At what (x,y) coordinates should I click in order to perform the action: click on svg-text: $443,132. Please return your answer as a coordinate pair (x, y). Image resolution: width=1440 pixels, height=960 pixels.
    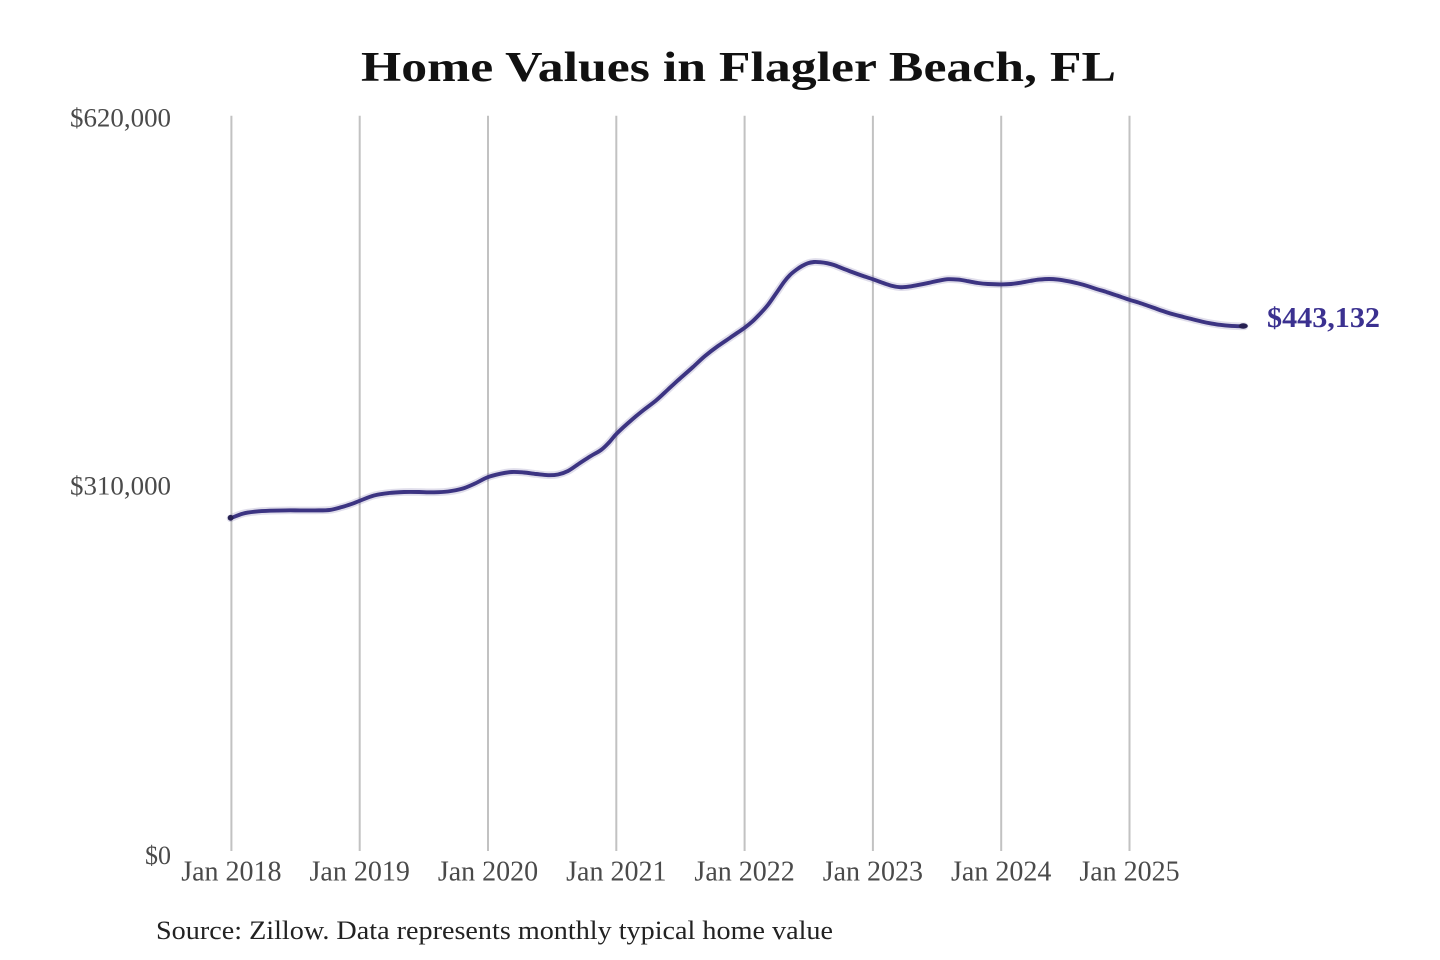
    Looking at the image, I should click on (1323, 318).